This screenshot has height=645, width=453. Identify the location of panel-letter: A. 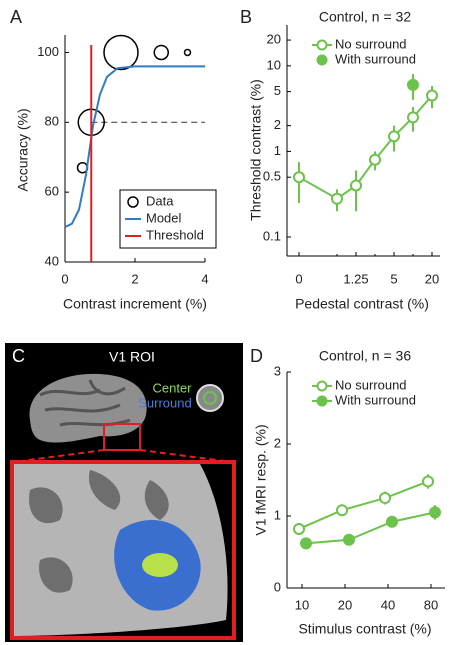
(16, 17).